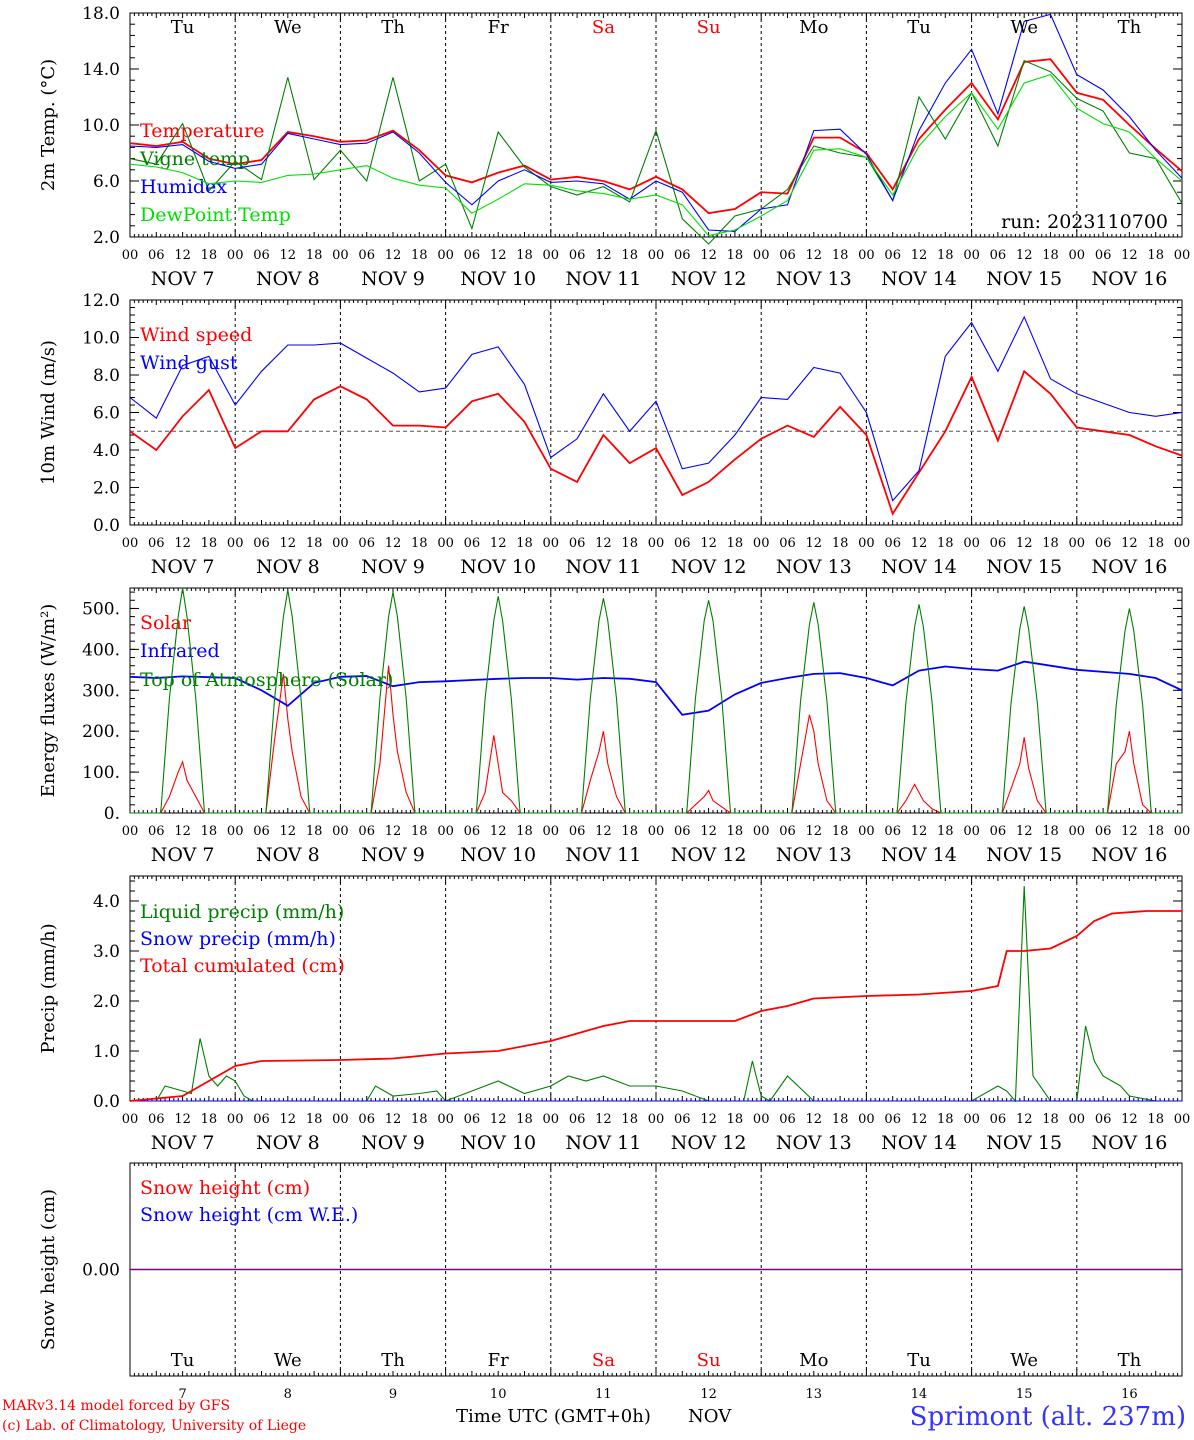  Describe the element at coordinates (1024, 1143) in the screenshot. I see `date-label: NOV 15` at that location.